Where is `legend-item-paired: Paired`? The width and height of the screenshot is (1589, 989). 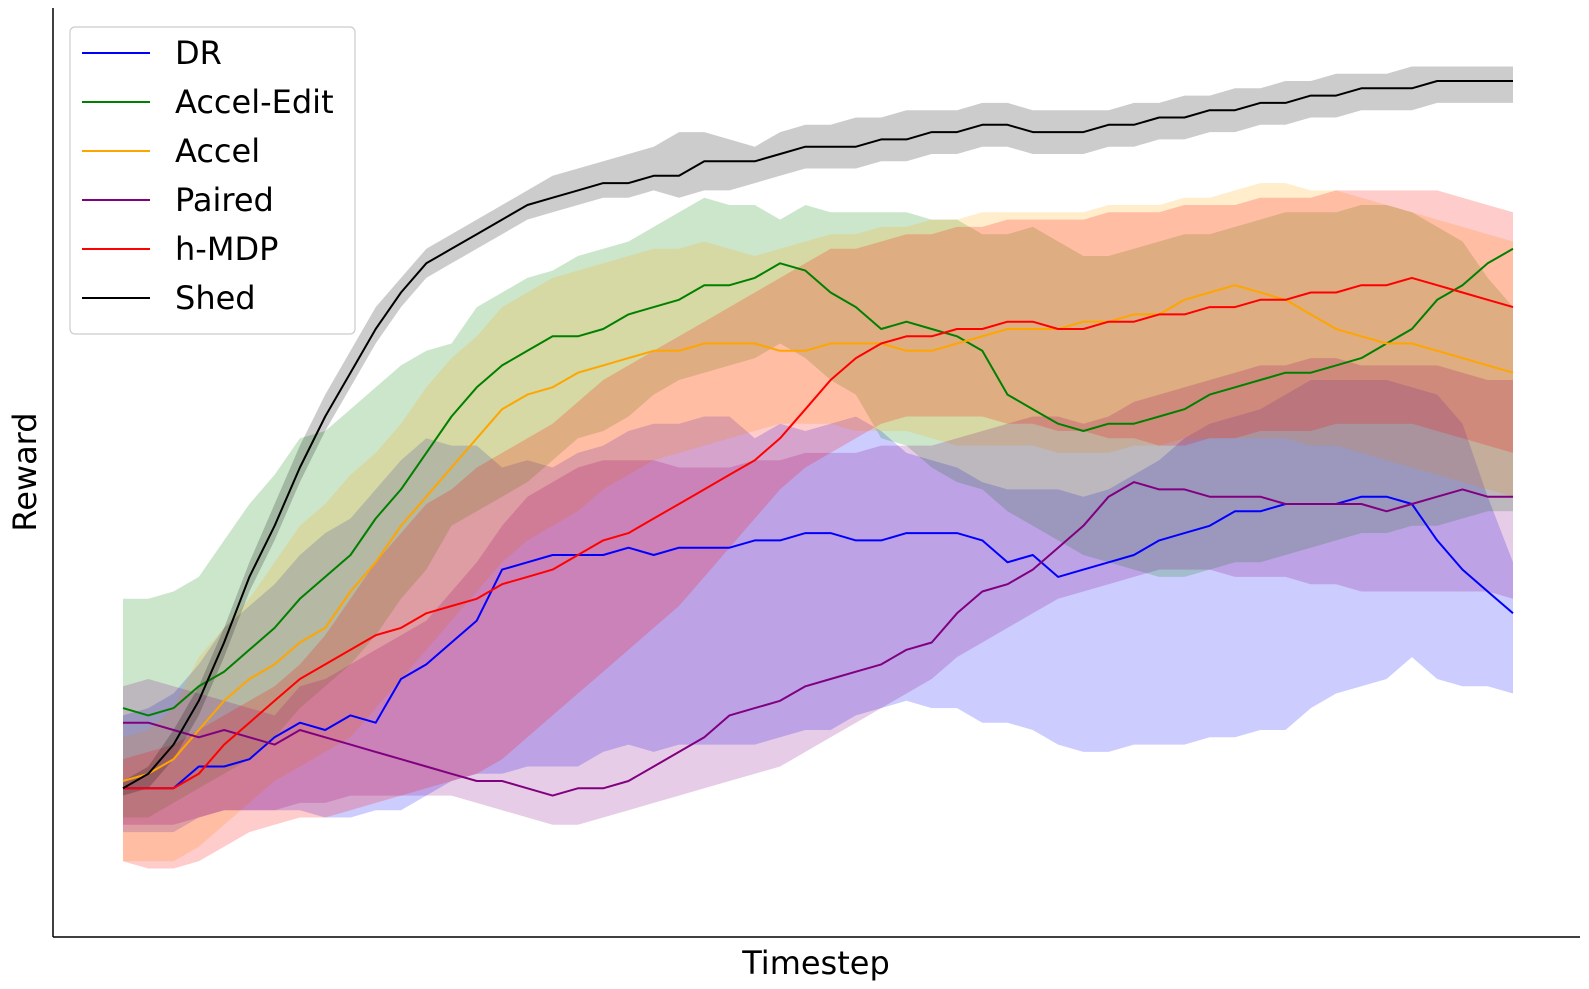 legend-item-paired: Paired is located at coordinates (178, 200).